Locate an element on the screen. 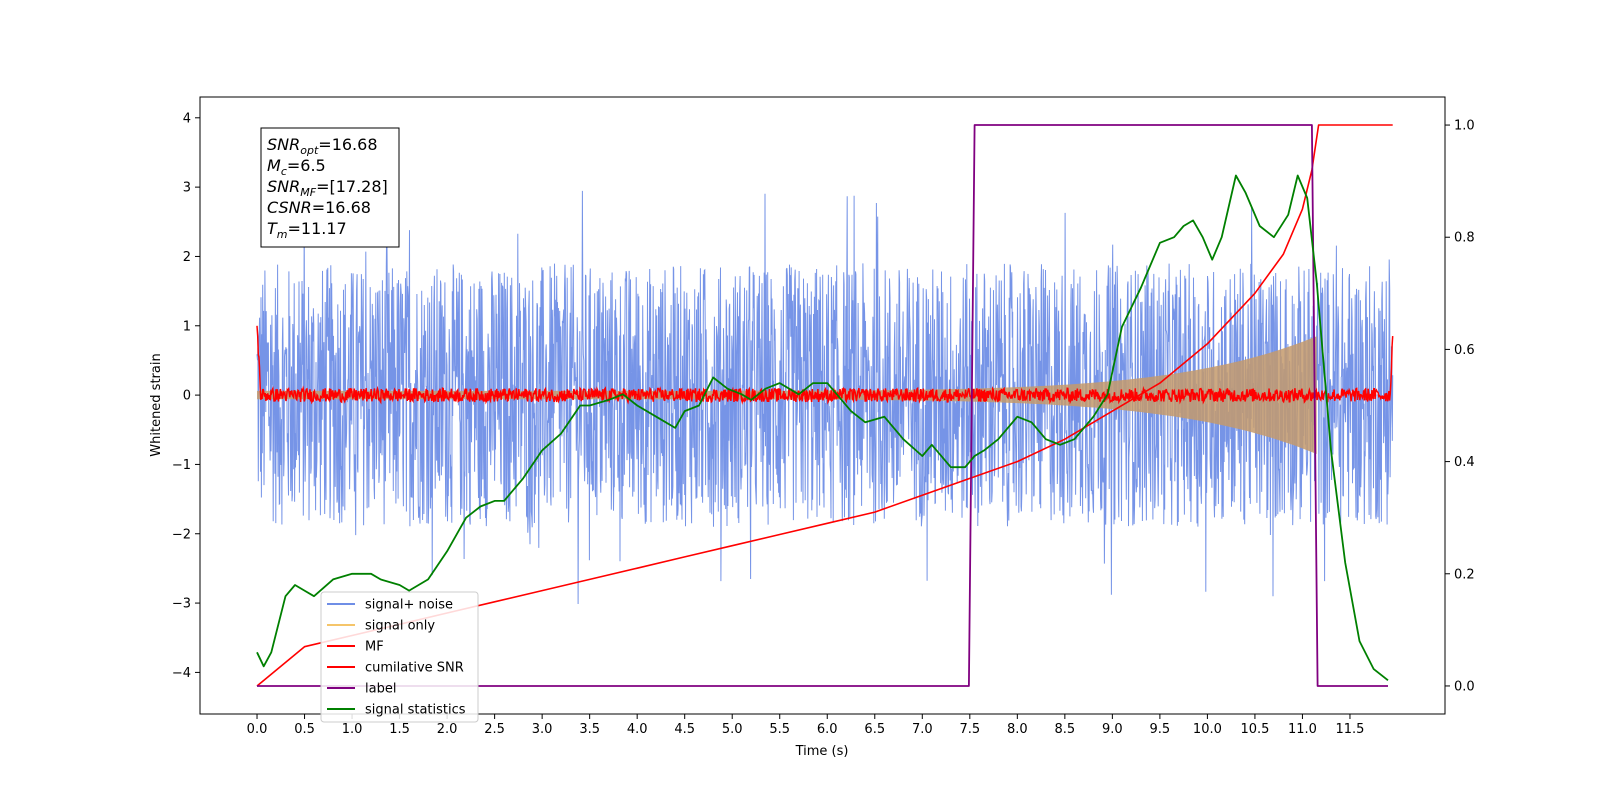 The image size is (1600, 804). x-tick-label: 9.5 is located at coordinates (1160, 729).